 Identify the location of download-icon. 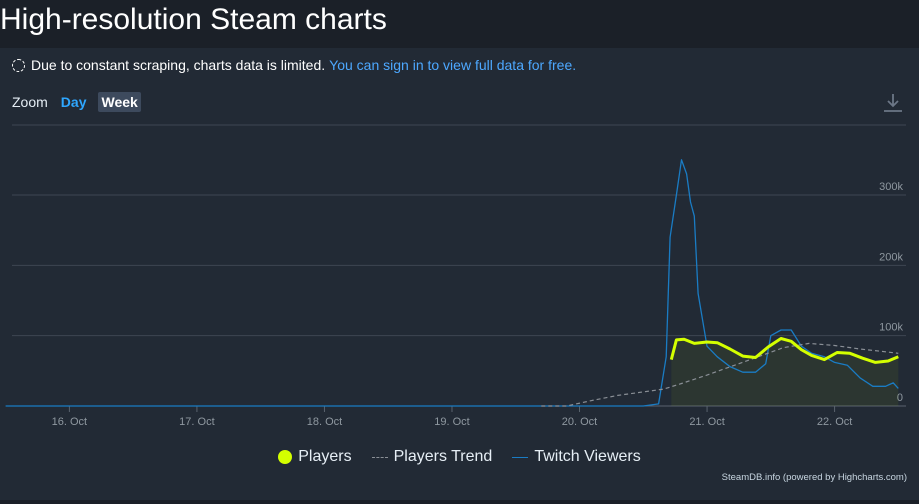
(893, 103).